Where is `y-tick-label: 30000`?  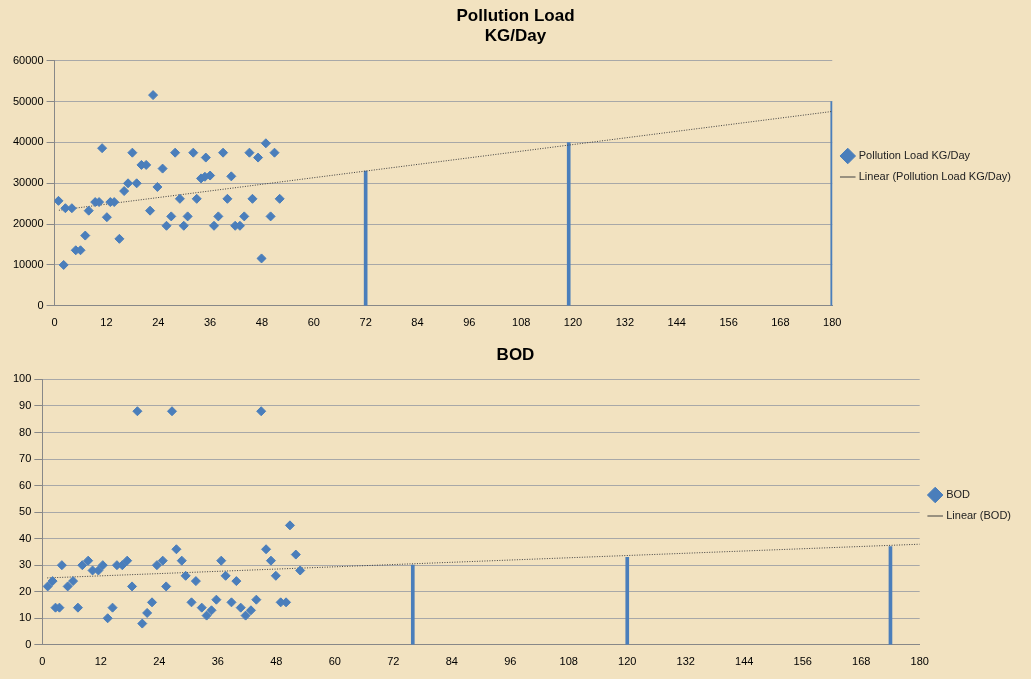
y-tick-label: 30000 is located at coordinates (28, 182).